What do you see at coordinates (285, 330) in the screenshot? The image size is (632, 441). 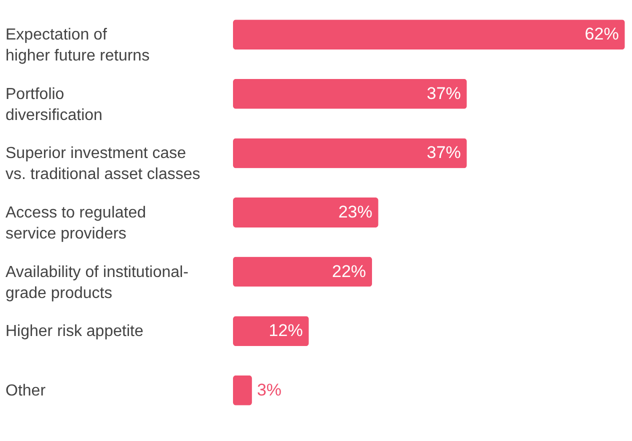 I see `data-label: 12%` at bounding box center [285, 330].